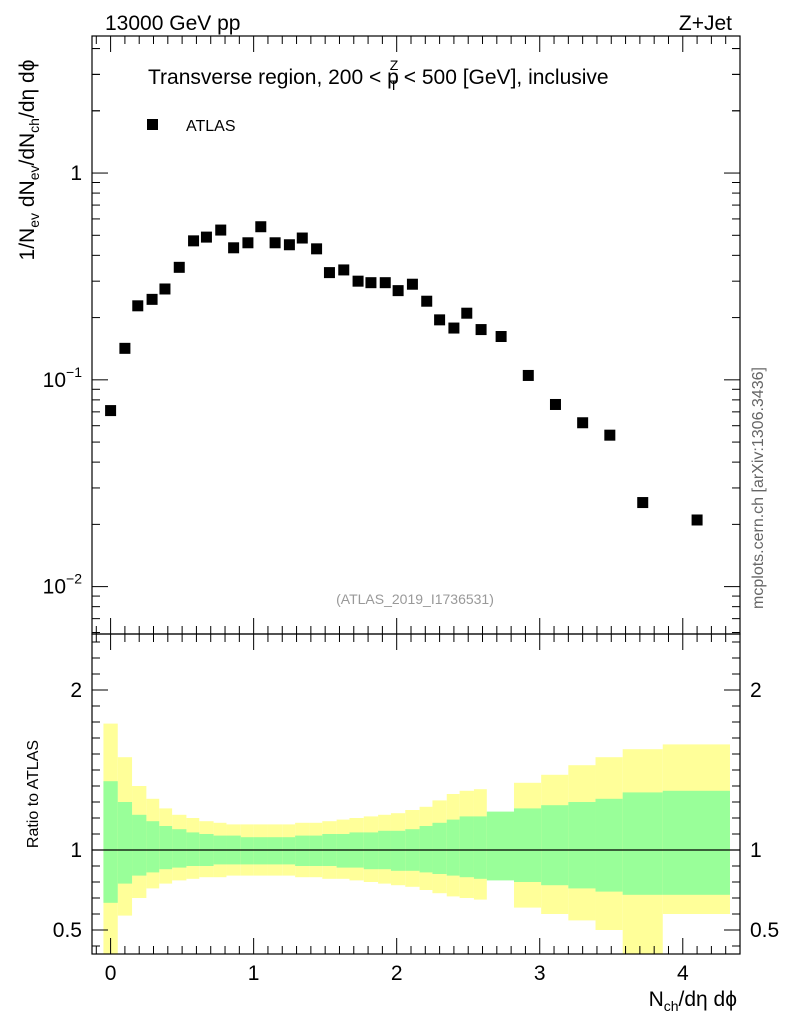 The width and height of the screenshot is (786, 1024). Describe the element at coordinates (76, 173) in the screenshot. I see `main-ytick-label: 1` at that location.